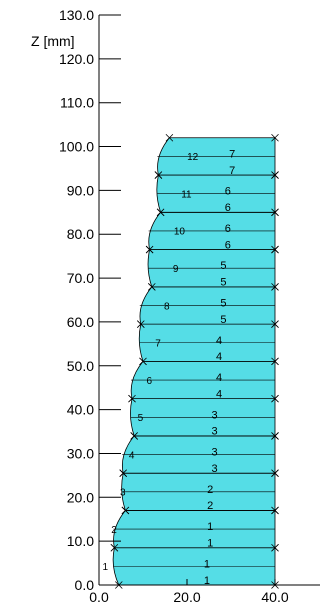 The width and height of the screenshot is (332, 610). What do you see at coordinates (80, 366) in the screenshot?
I see `y-tick-label: 50.0` at bounding box center [80, 366].